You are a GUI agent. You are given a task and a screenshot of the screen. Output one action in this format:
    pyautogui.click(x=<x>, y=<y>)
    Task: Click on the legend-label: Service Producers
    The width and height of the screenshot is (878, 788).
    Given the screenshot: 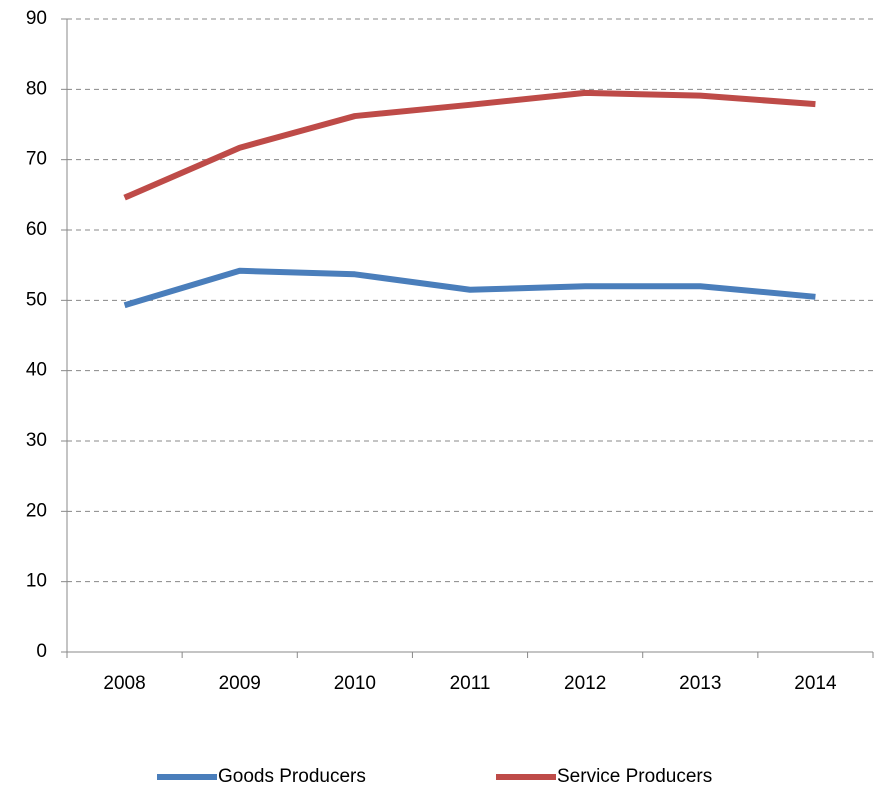 What is the action you would take?
    pyautogui.click(x=634, y=776)
    